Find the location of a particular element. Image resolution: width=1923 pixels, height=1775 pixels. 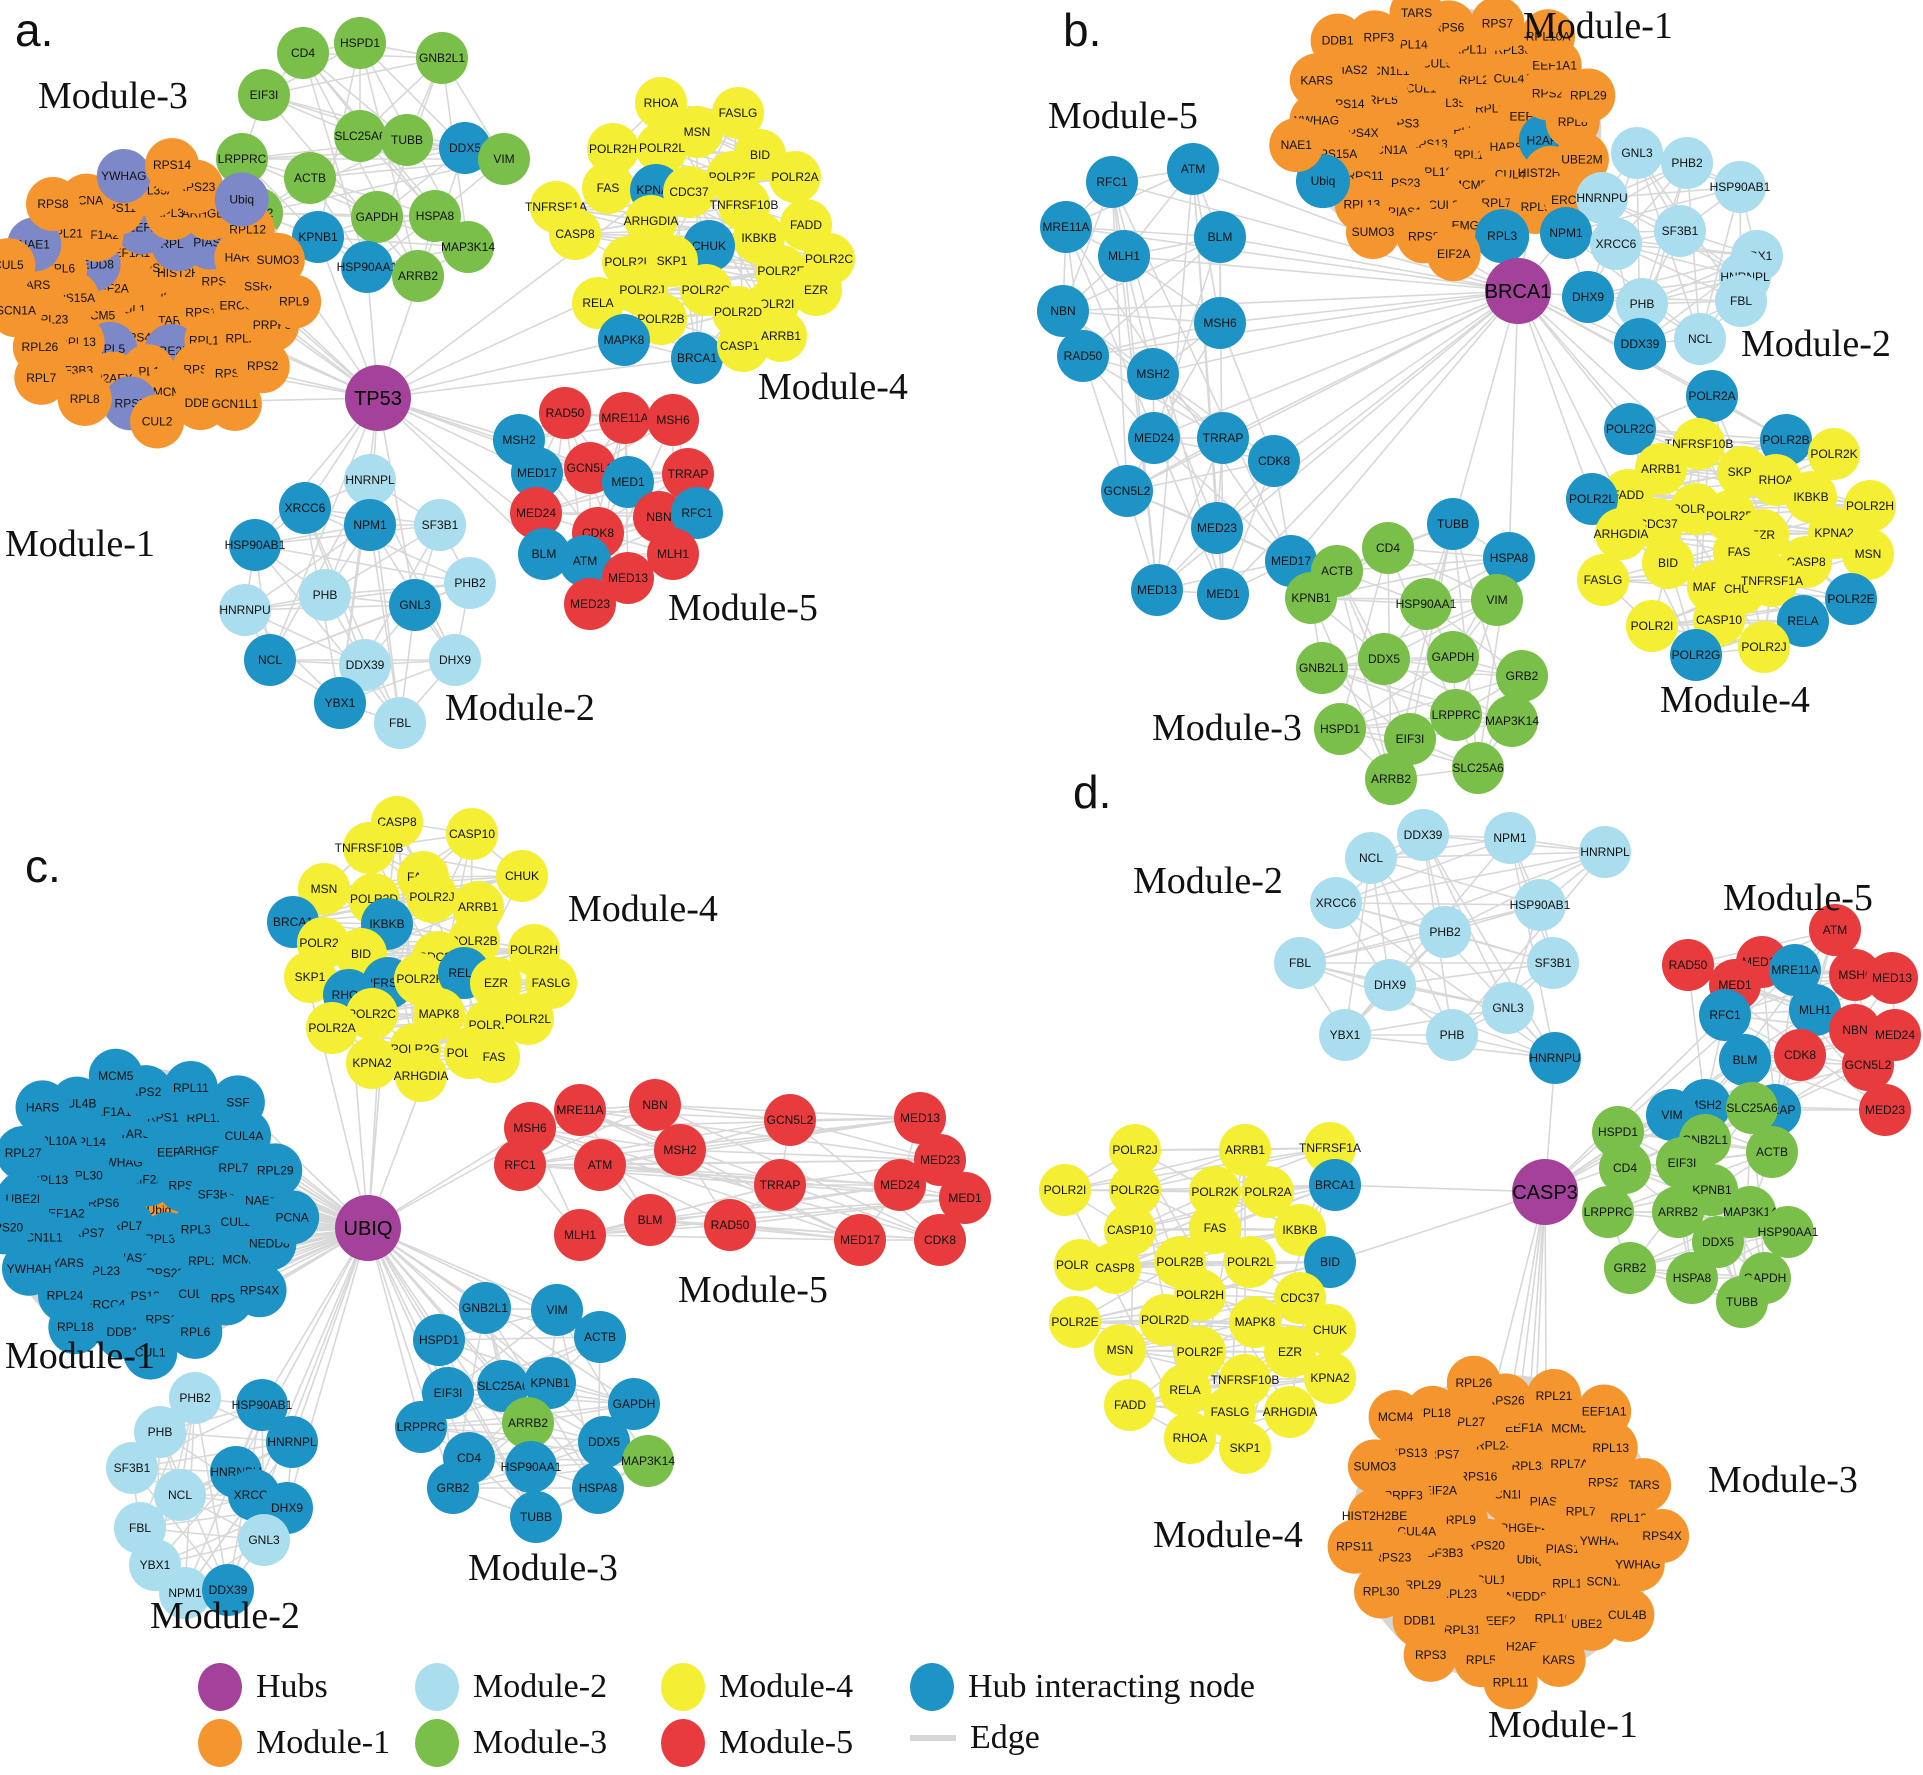

svg-text: DHX9 is located at coordinates (1588, 297).